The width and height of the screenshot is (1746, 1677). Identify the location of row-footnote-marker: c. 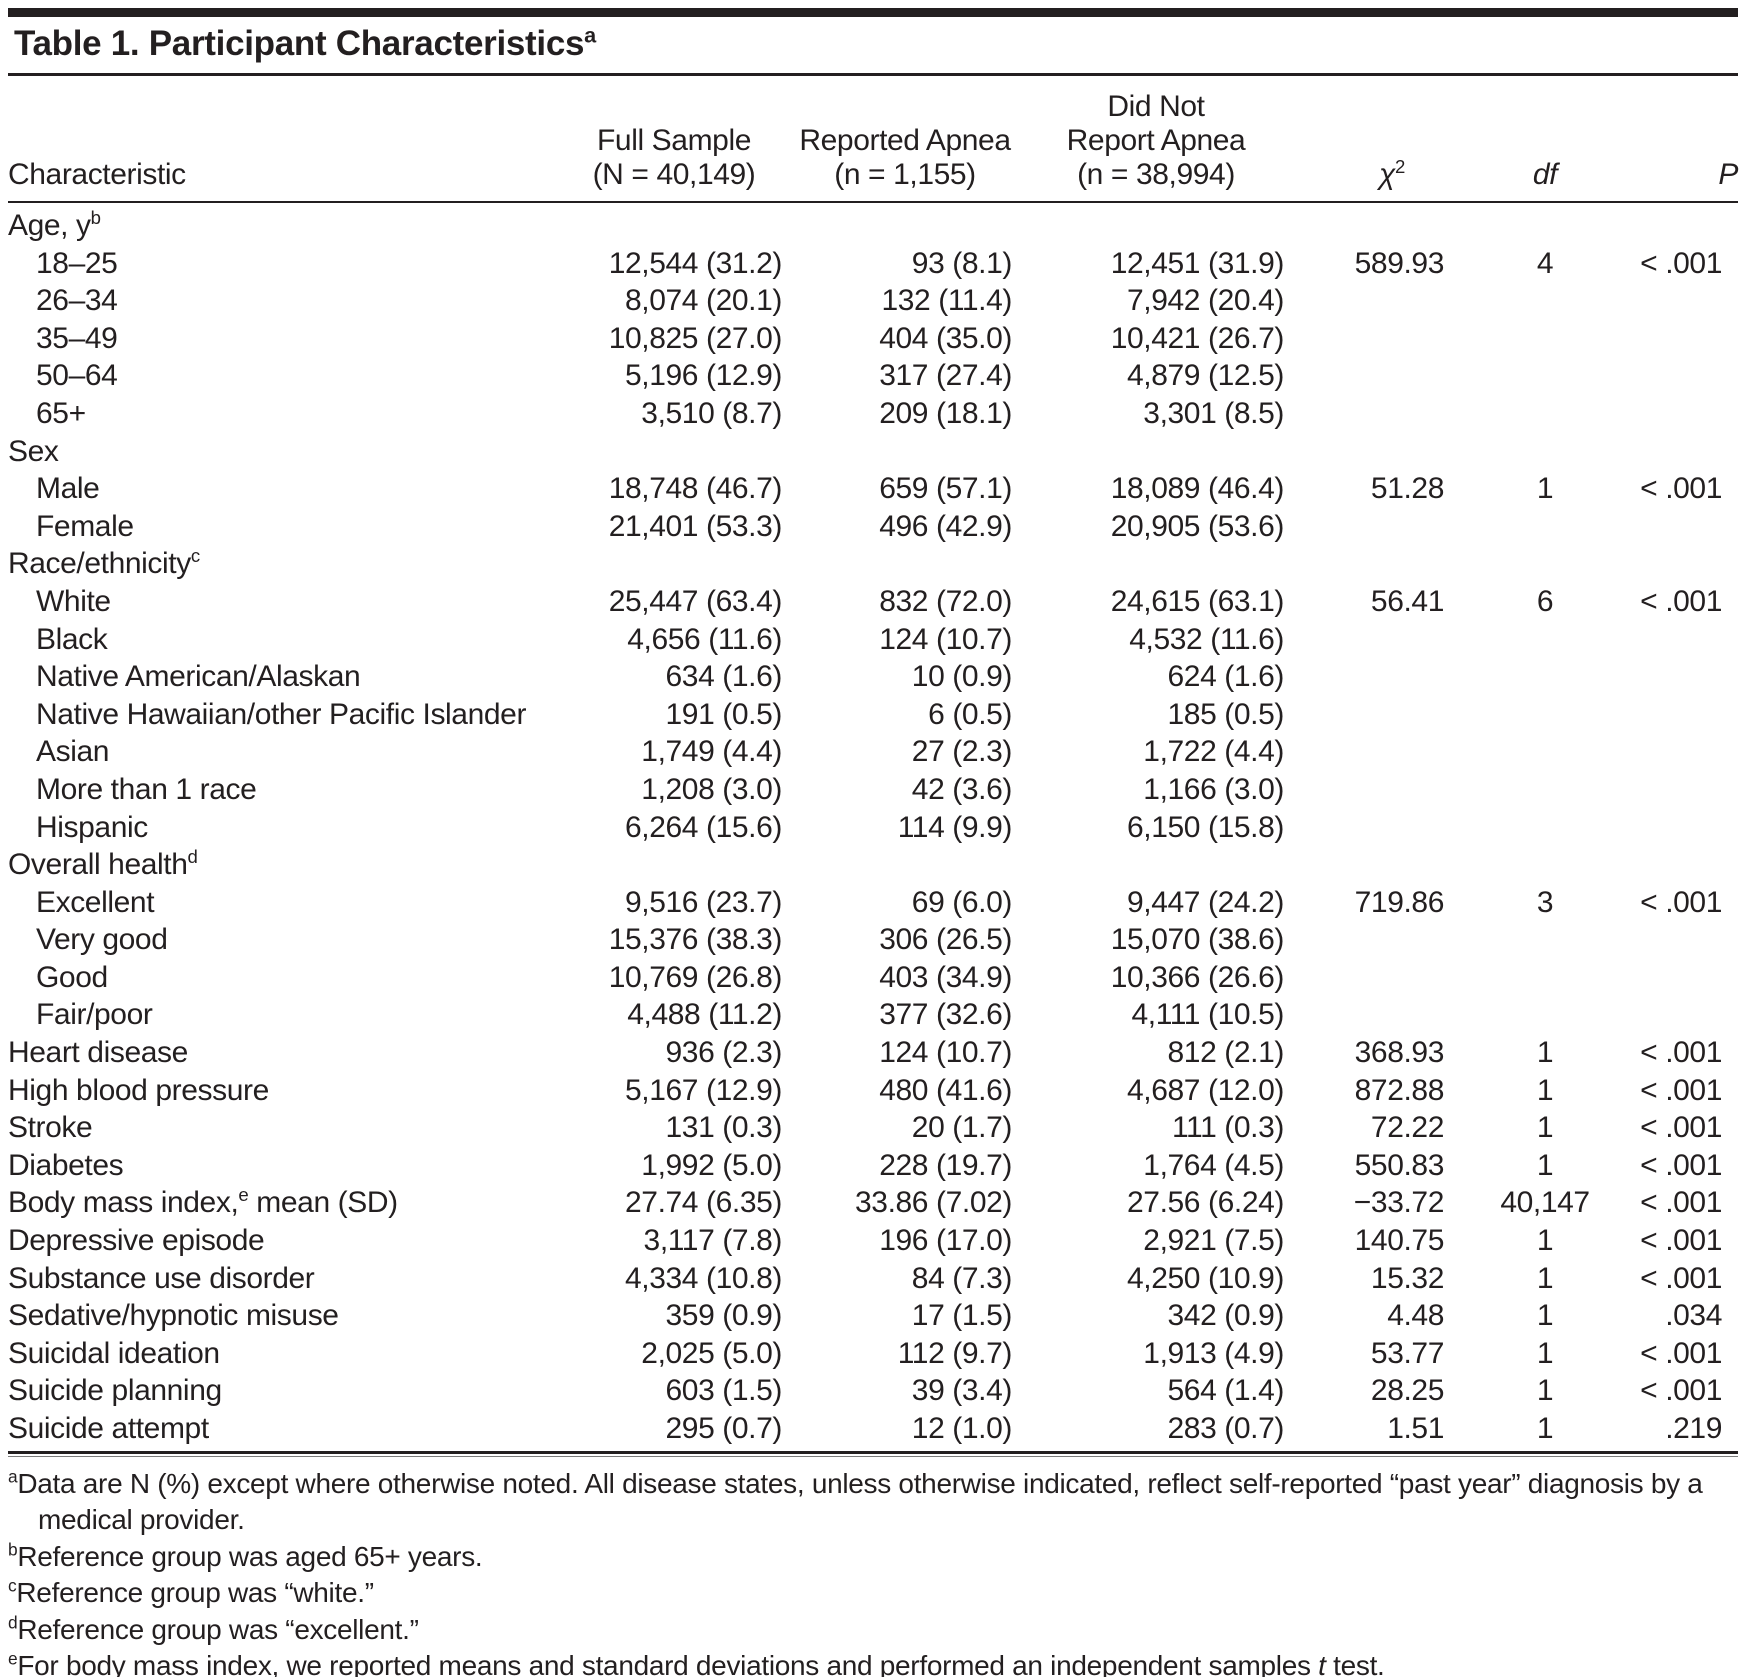
(195, 556).